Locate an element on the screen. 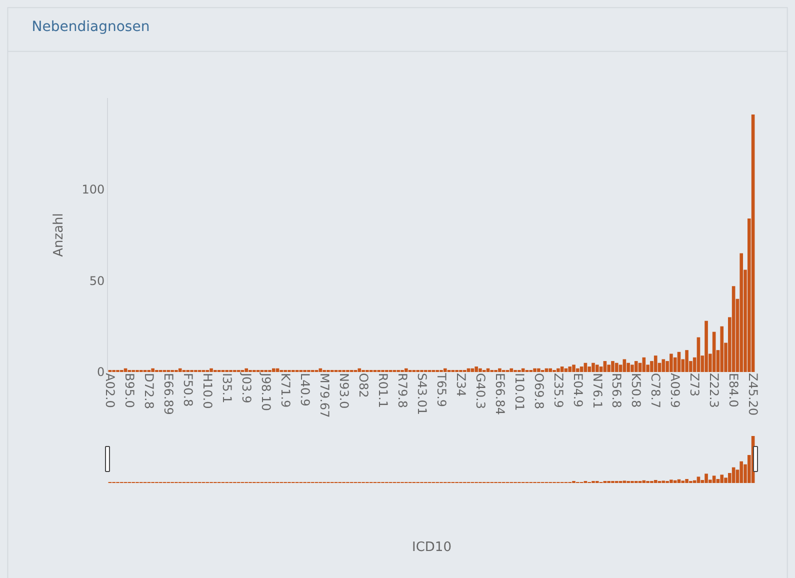 Image resolution: width=795 pixels, height=578 pixels. x-tick-label: B95.0 is located at coordinates (129, 390).